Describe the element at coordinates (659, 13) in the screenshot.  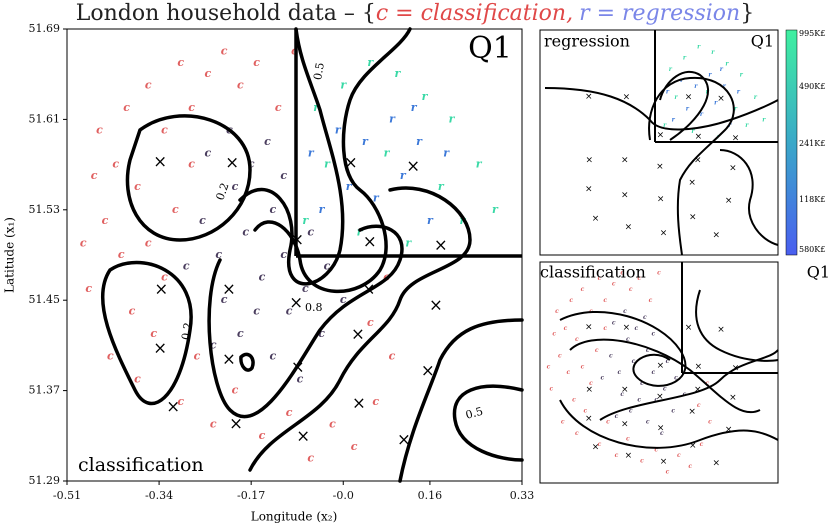
I see `title-regression: r = regression` at that location.